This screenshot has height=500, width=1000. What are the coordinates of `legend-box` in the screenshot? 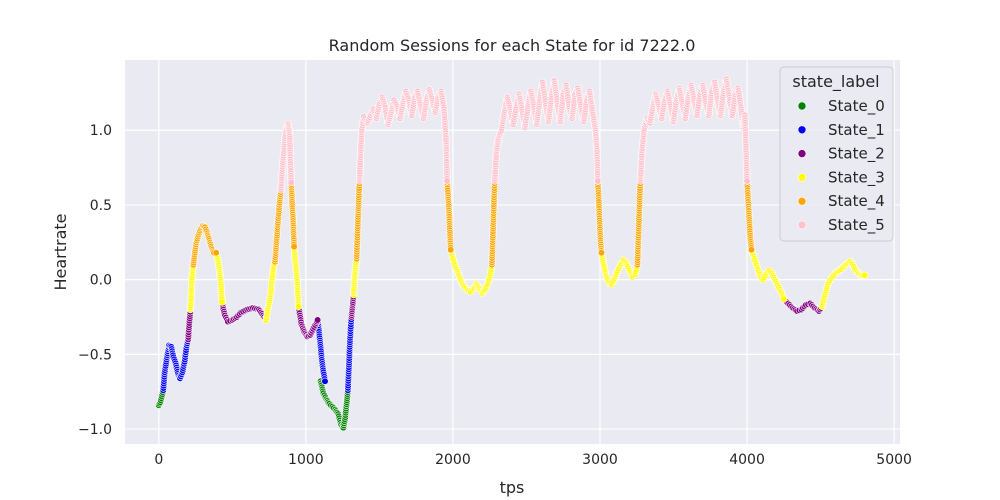 It's located at (836, 154).